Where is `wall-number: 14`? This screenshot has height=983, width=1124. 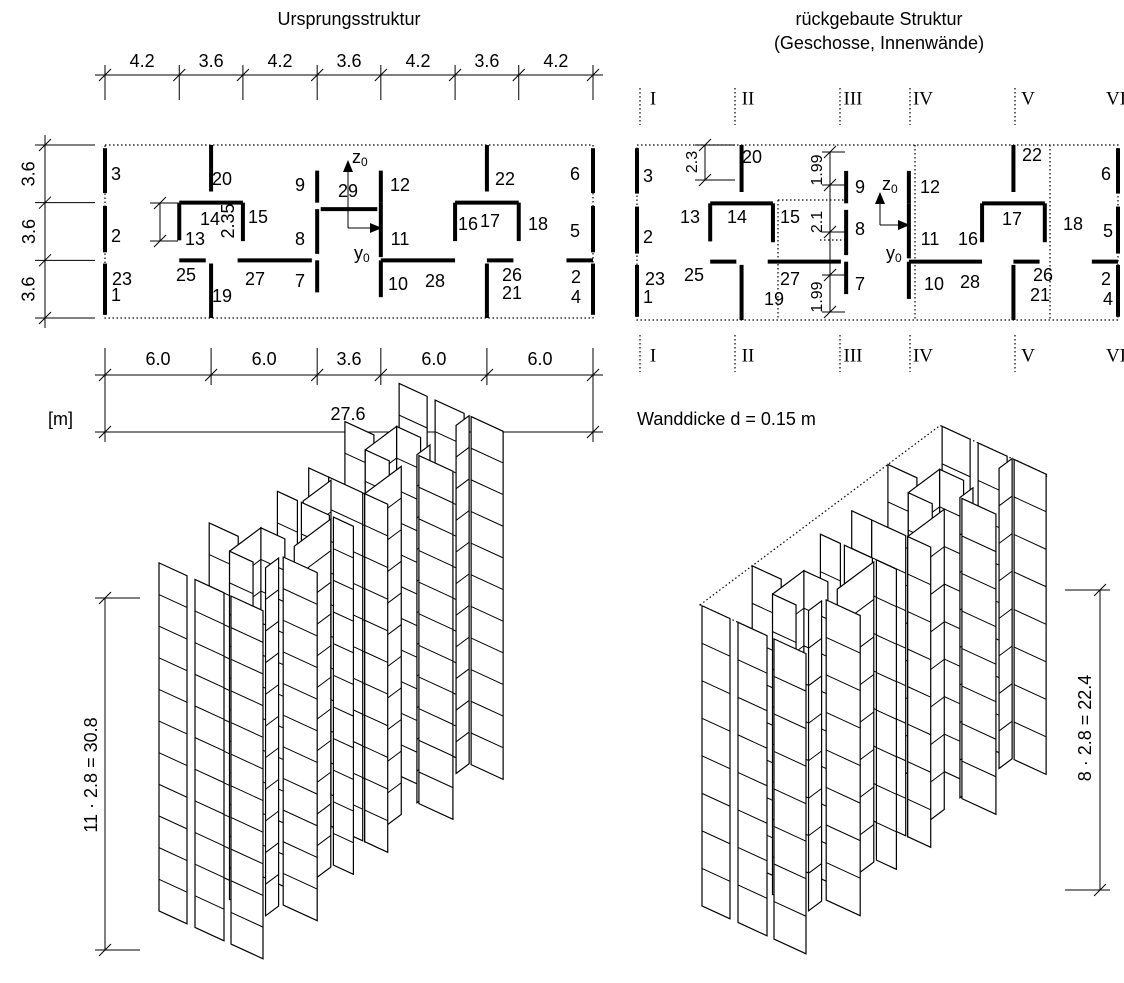
wall-number: 14 is located at coordinates (737, 217).